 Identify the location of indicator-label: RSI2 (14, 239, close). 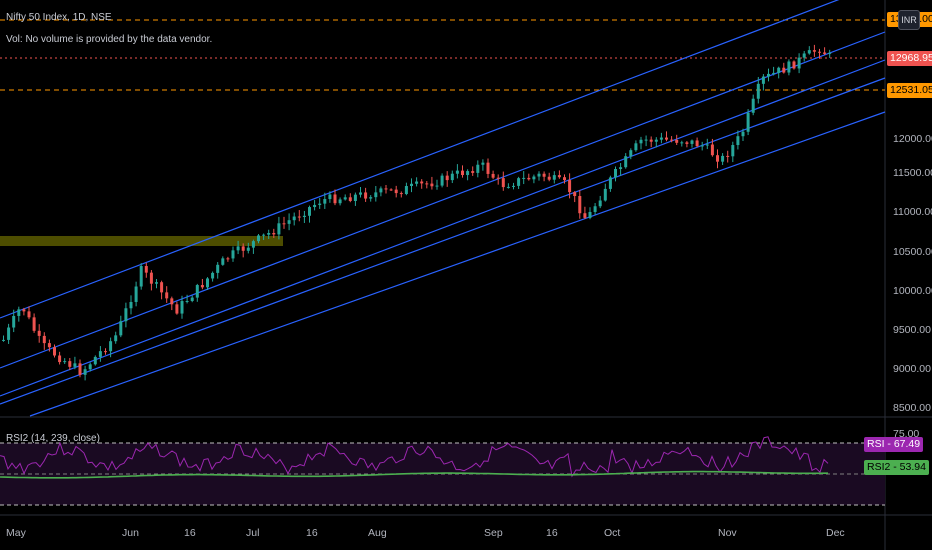
(53, 438).